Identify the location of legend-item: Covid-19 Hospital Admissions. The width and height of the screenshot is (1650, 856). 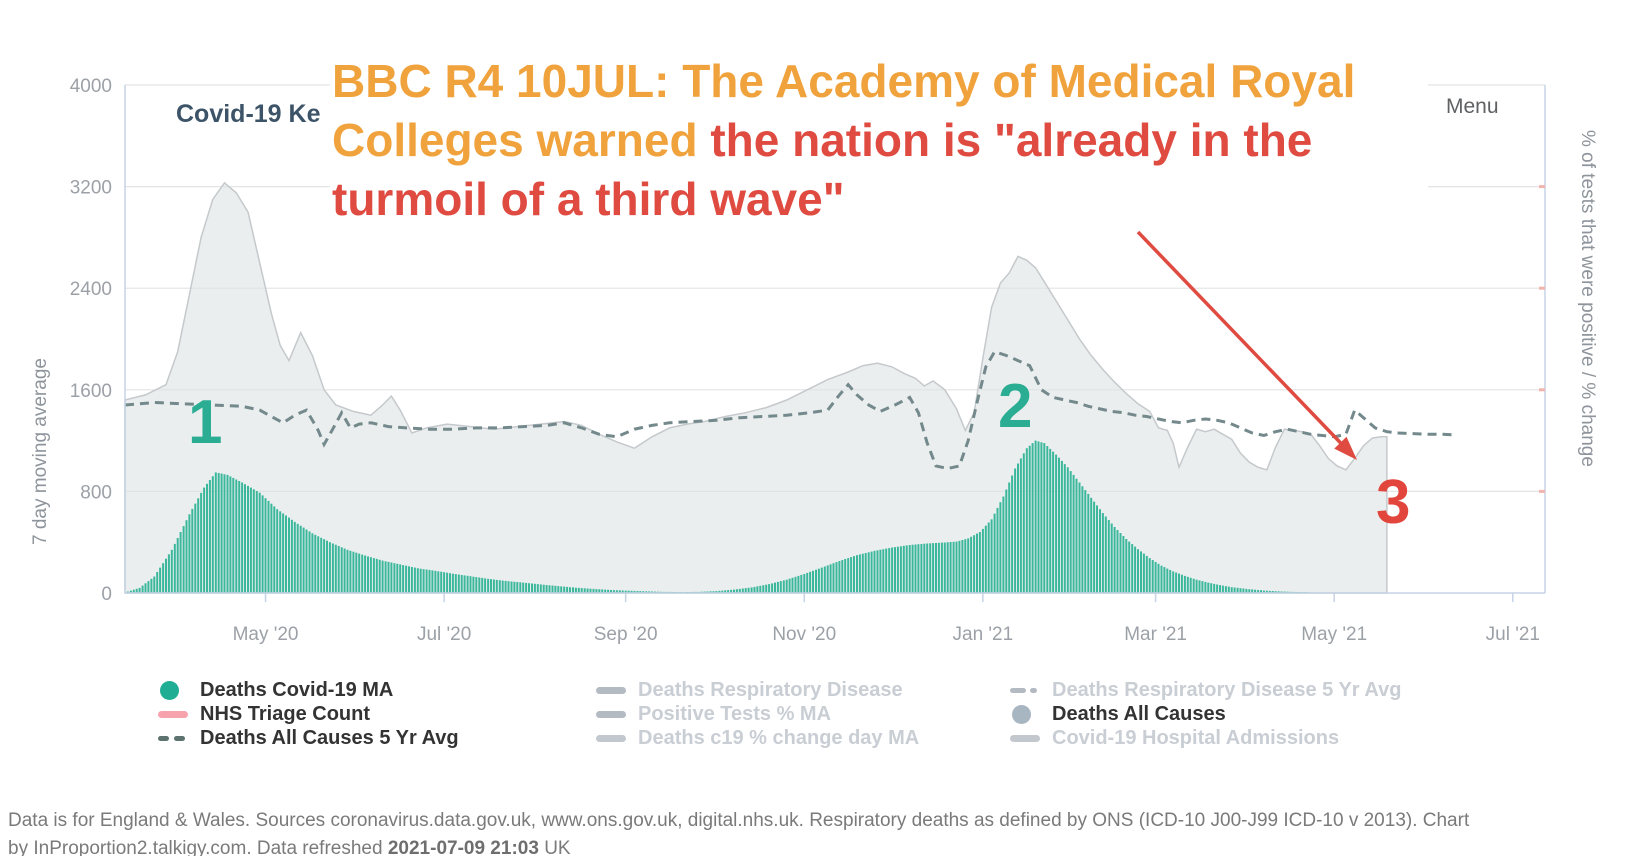
(1205, 738).